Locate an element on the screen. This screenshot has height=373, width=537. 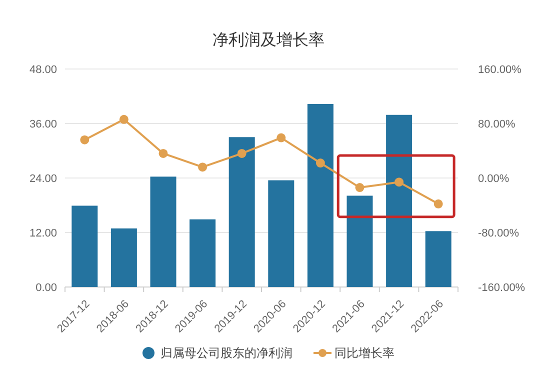
chart-title: 净利润及增长率 is located at coordinates (268, 40).